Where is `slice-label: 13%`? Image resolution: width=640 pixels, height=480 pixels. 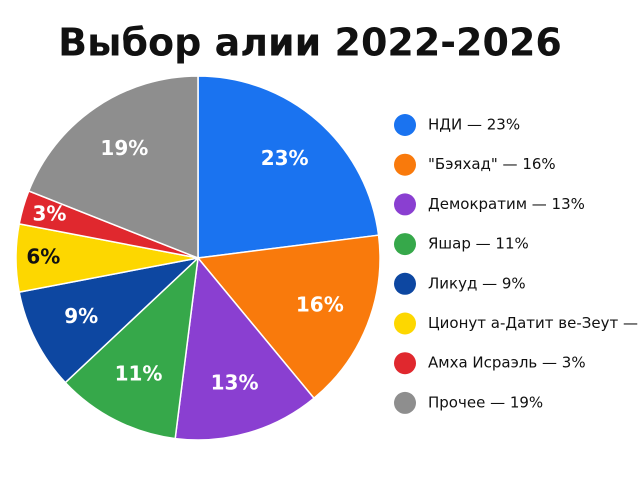
slice-label: 13% is located at coordinates (235, 382).